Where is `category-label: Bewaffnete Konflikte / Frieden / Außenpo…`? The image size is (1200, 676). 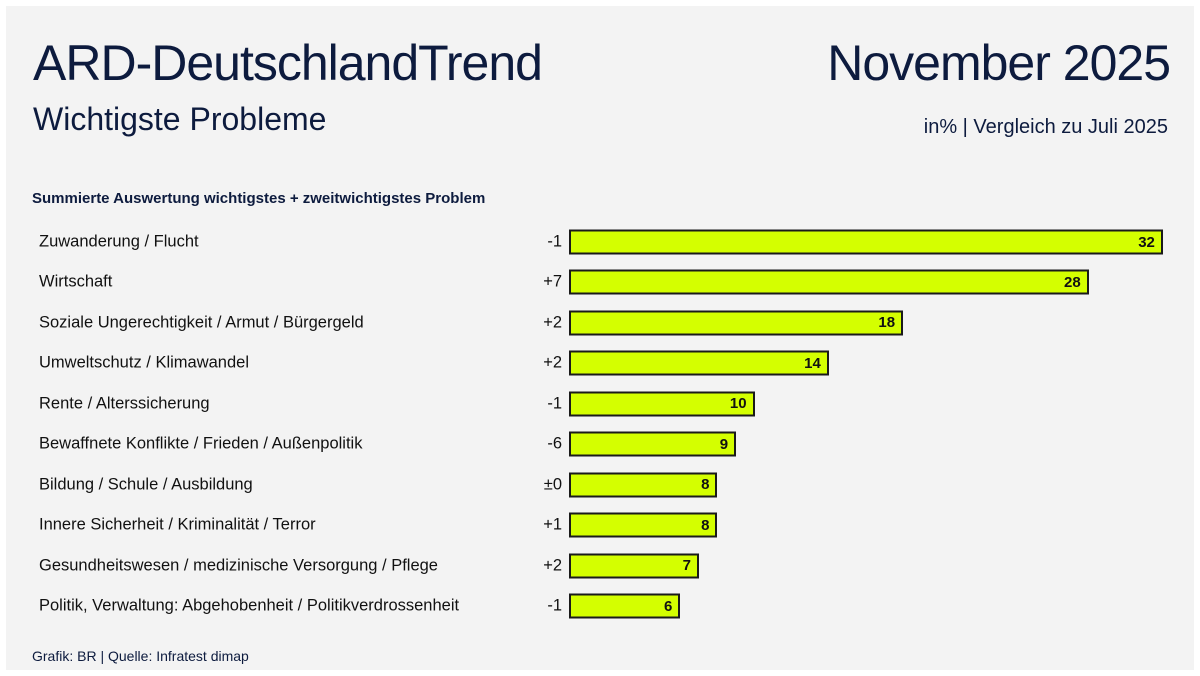 category-label: Bewaffnete Konflikte / Frieden / Außenpo… is located at coordinates (201, 443).